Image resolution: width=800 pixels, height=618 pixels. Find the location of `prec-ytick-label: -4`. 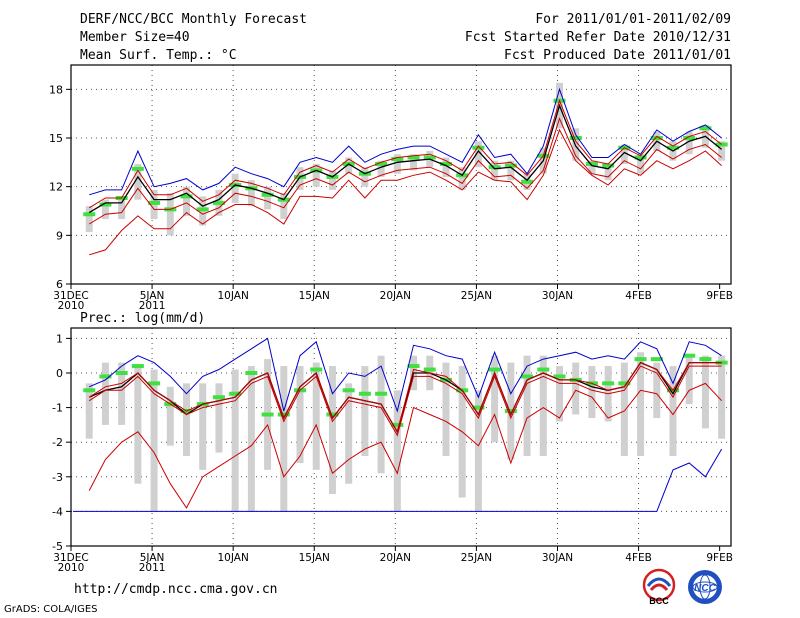

prec-ytick-label: -4 is located at coordinates (57, 511).